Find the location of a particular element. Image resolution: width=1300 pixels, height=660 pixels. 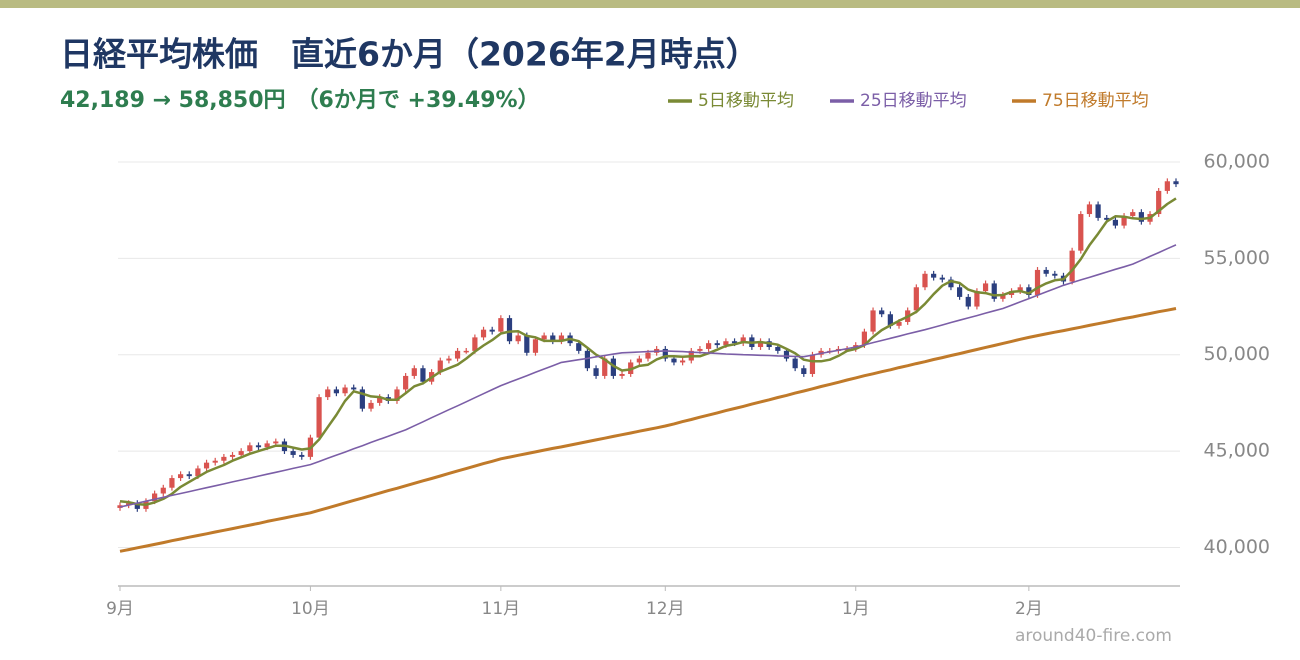

x-tick-label: 11月 is located at coordinates (501, 609).